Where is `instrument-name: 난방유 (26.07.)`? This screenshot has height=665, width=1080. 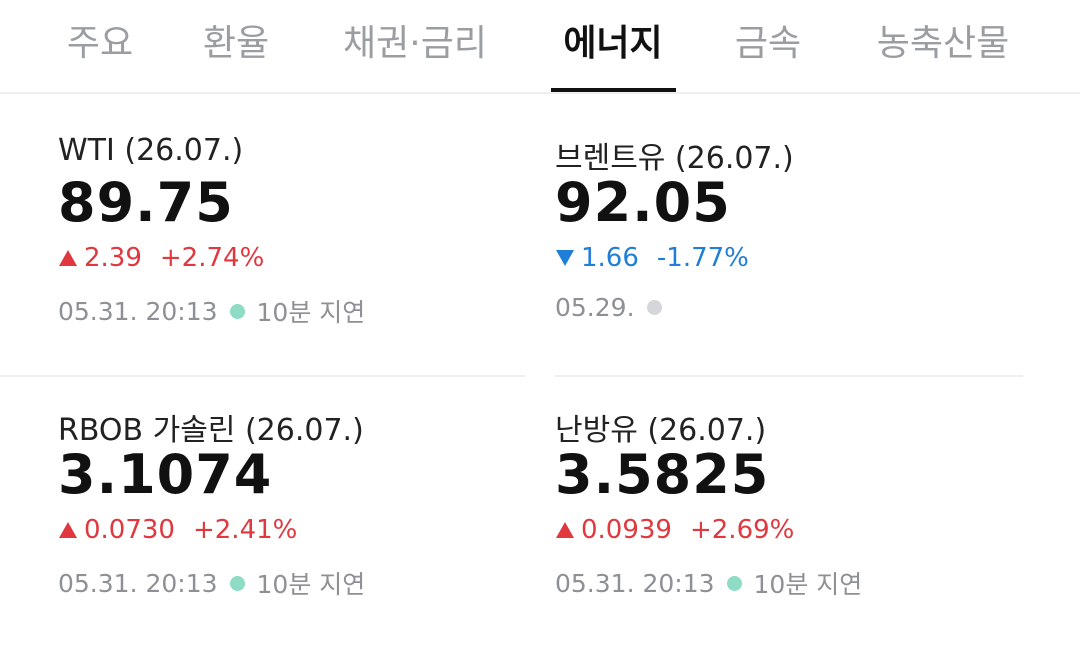
instrument-name: 난방유 (26.07.) is located at coordinates (661, 430).